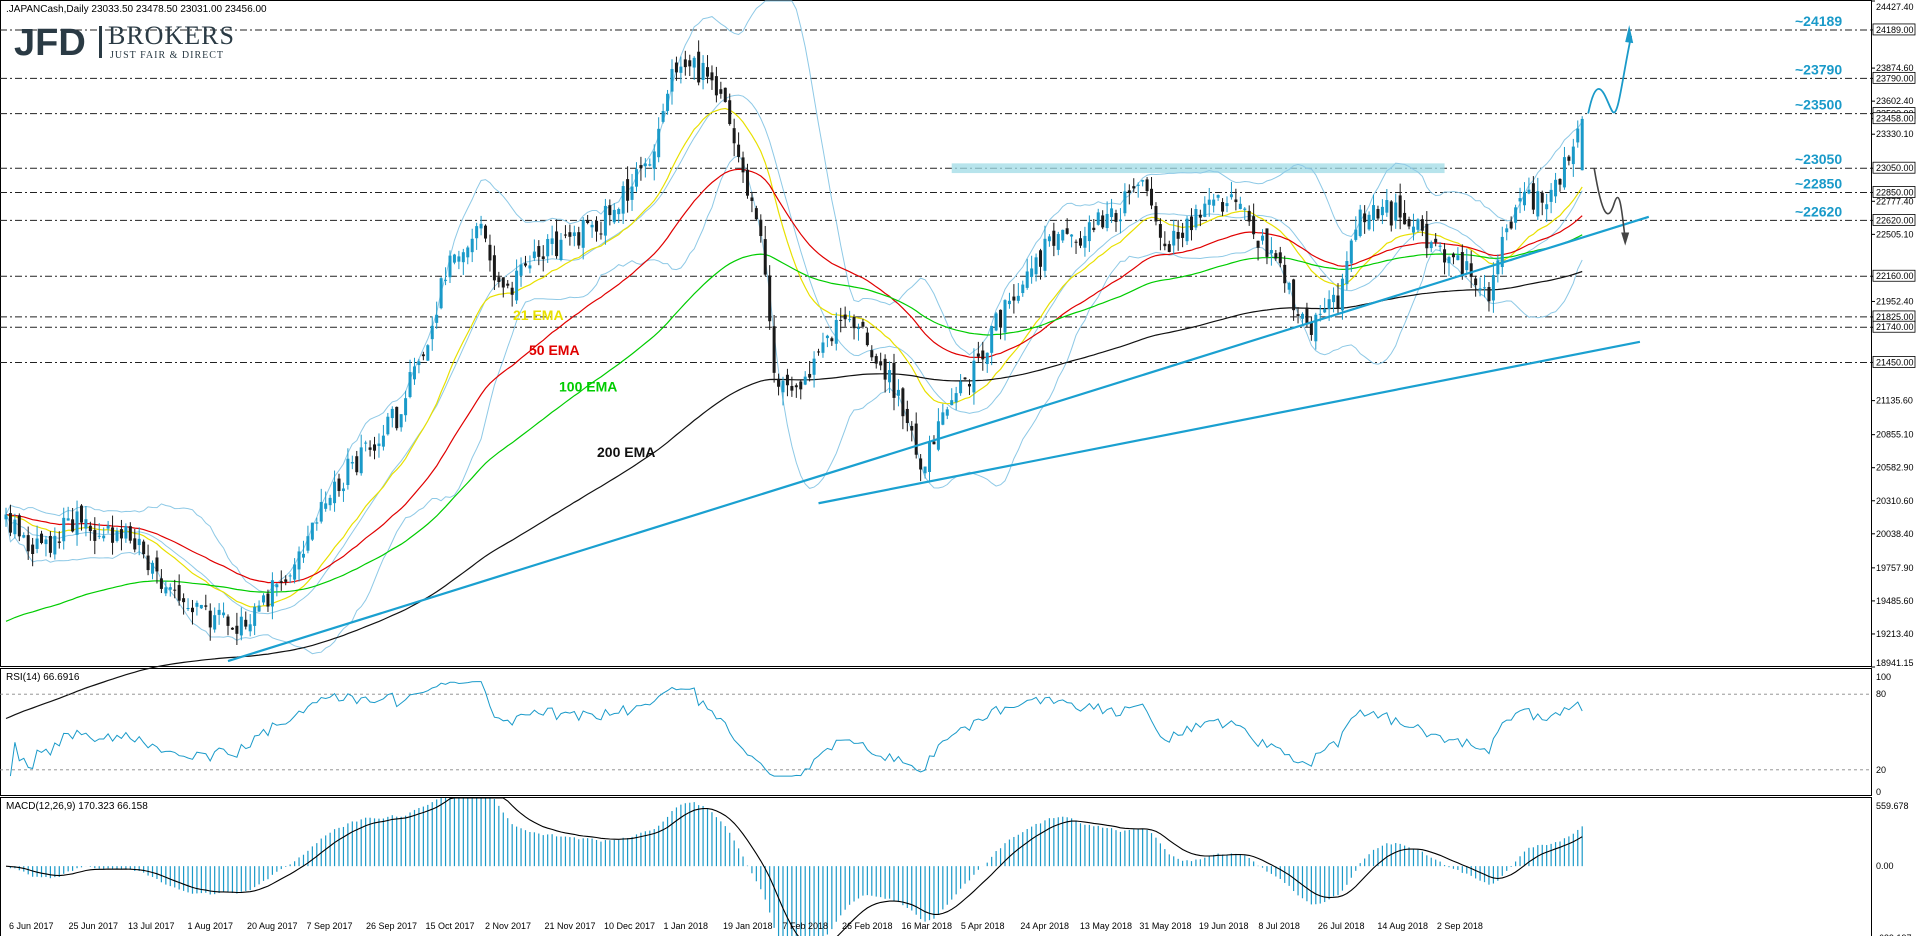 The width and height of the screenshot is (1916, 936). Describe the element at coordinates (1460, 926) in the screenshot. I see `date-tick-label: 2 Sep 2018` at that location.